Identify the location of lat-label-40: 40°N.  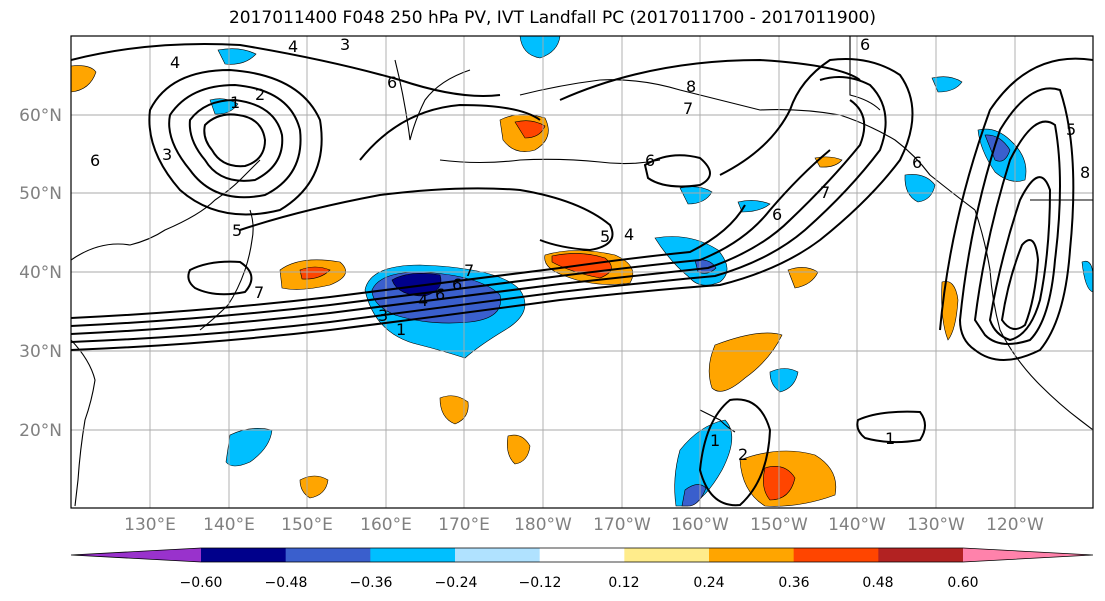
(40, 273).